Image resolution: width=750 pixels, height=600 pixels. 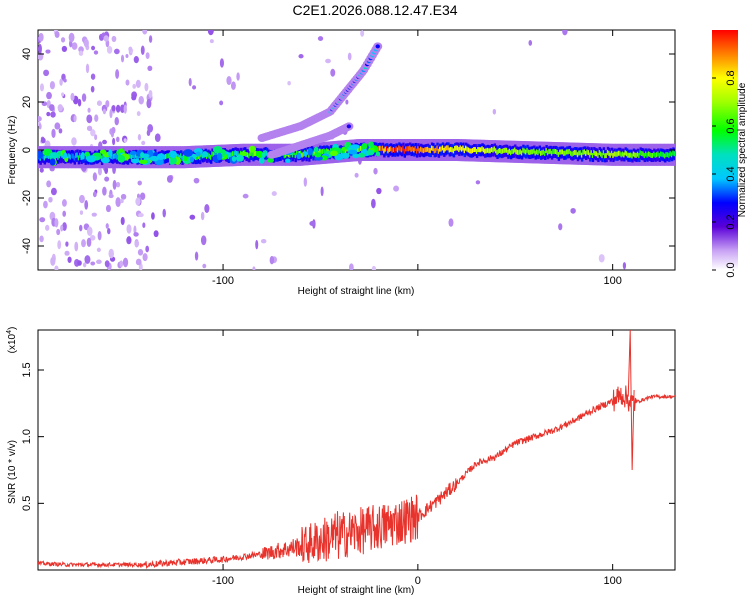 I want to click on snr-xlabel: Height of straight line (km), so click(x=356, y=590).